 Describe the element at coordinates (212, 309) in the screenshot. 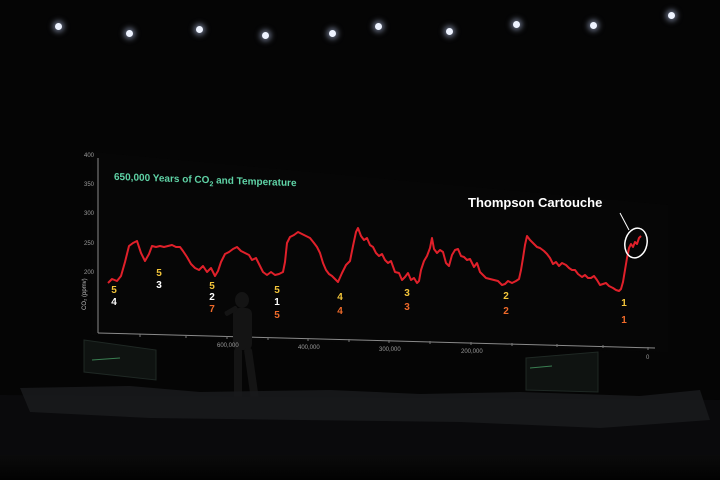

I see `marker-bottom: 7` at that location.